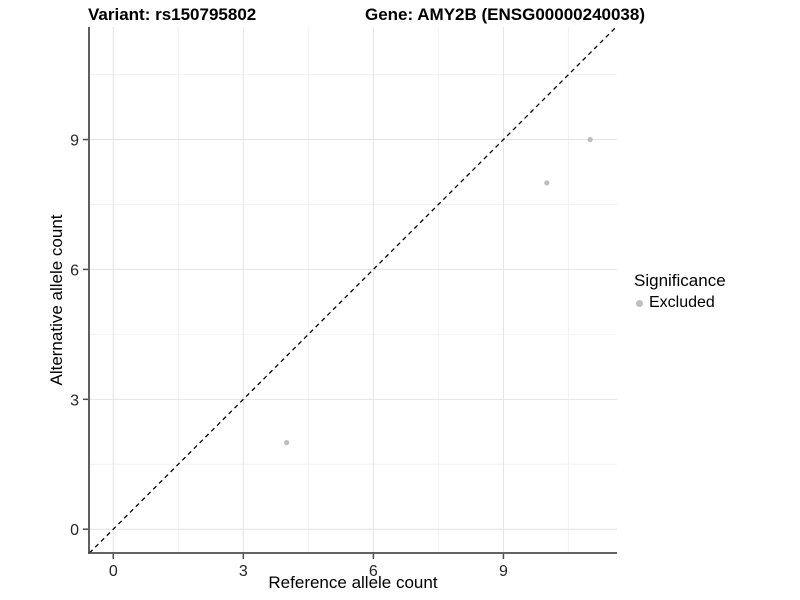 The height and width of the screenshot is (600, 800). What do you see at coordinates (172, 14) in the screenshot?
I see `plot-title-variant: Variant: rs150795802` at bounding box center [172, 14].